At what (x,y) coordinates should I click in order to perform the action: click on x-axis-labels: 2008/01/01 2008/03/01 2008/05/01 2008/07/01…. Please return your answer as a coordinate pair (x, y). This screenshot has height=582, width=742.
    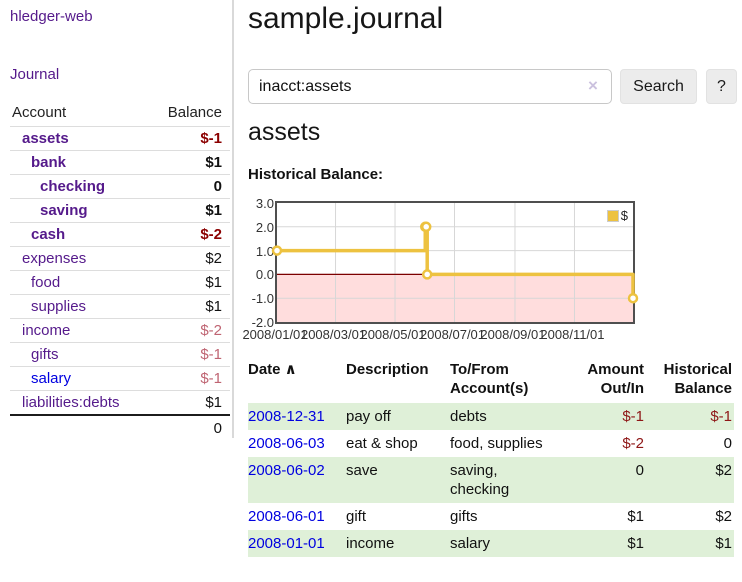
    Looking at the image, I should click on (438, 335).